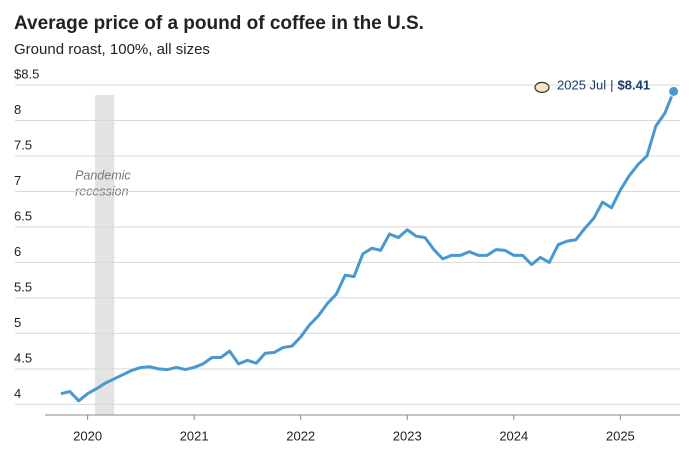 This screenshot has width=700, height=460. Describe the element at coordinates (87, 435) in the screenshot. I see `x-tick-label: 2020` at that location.